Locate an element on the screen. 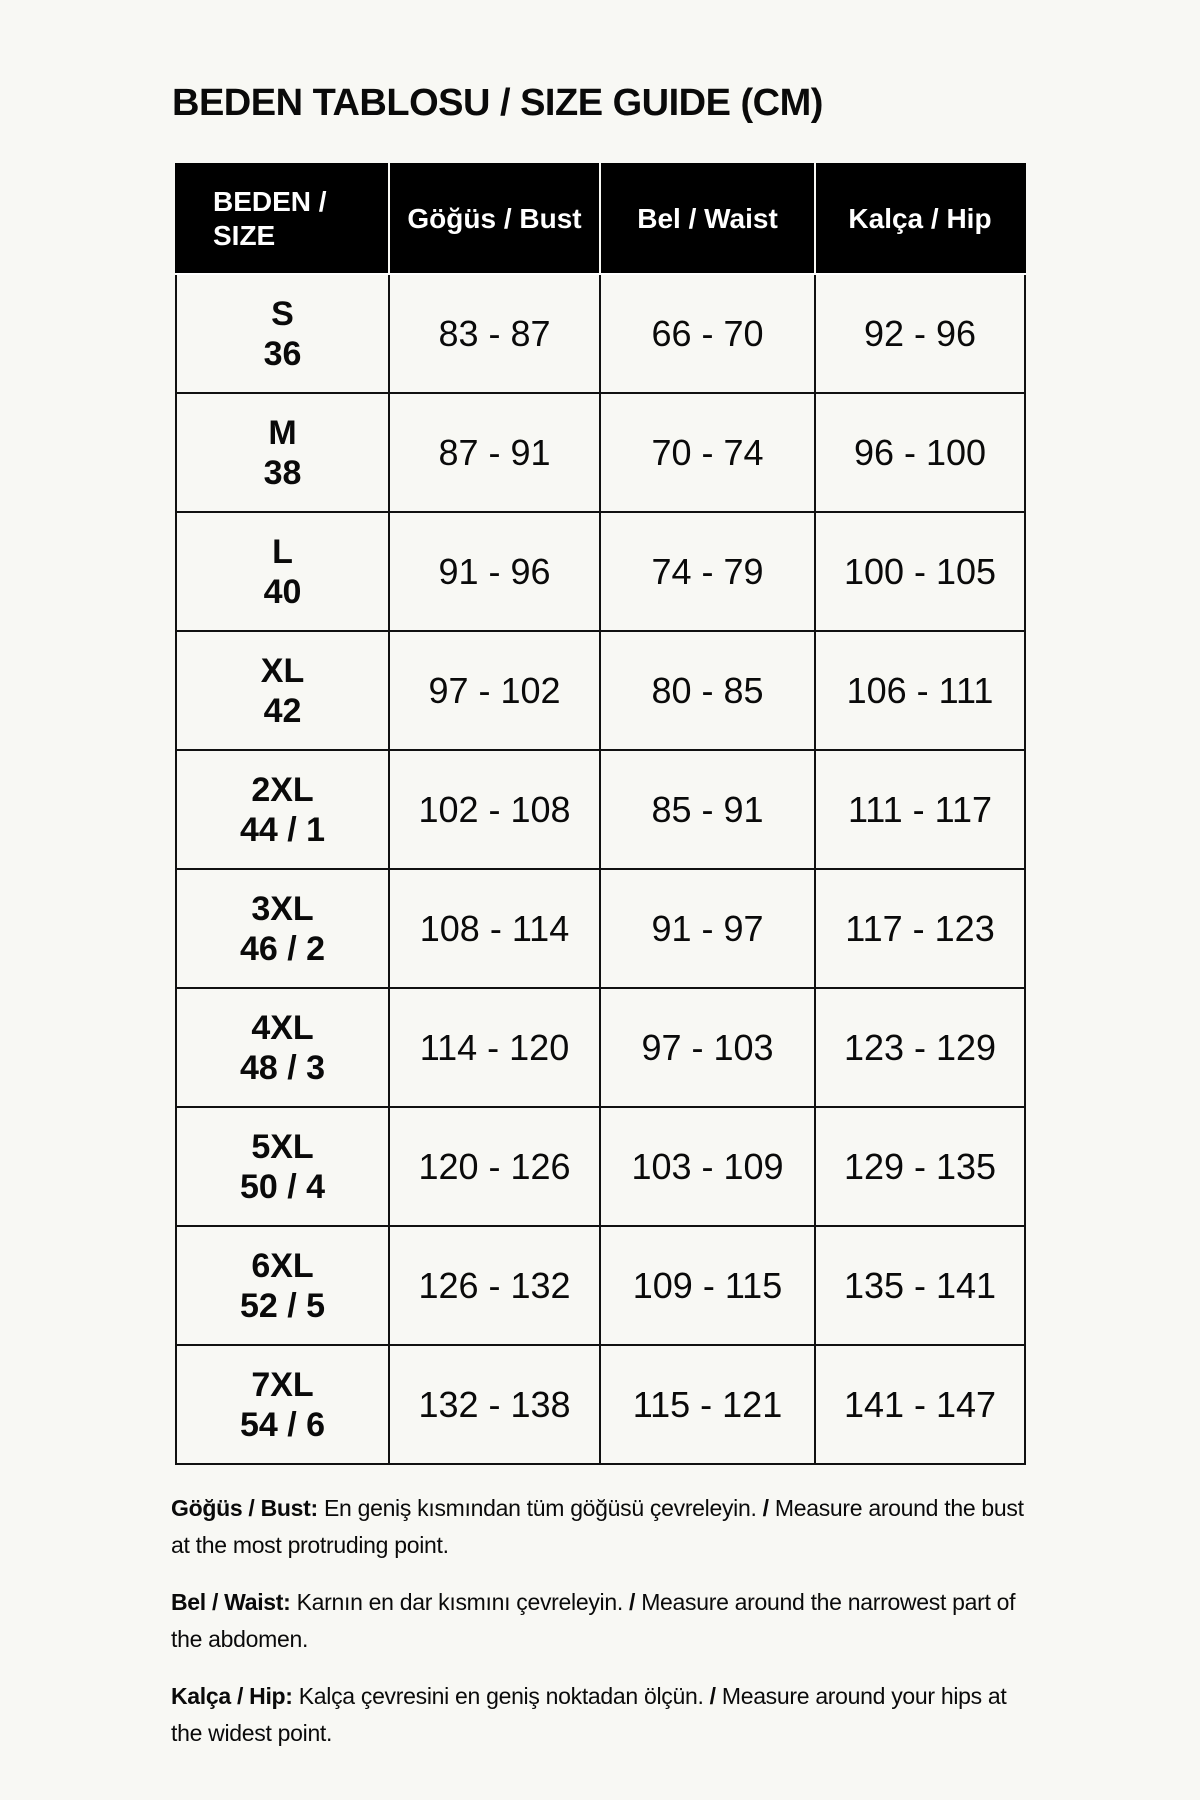 Image resolution: width=1200 pixels, height=1800 pixels. table-row: 6XL 52 / 5 126 - 132 109 - 115 135 - 141 is located at coordinates (600, 1285).